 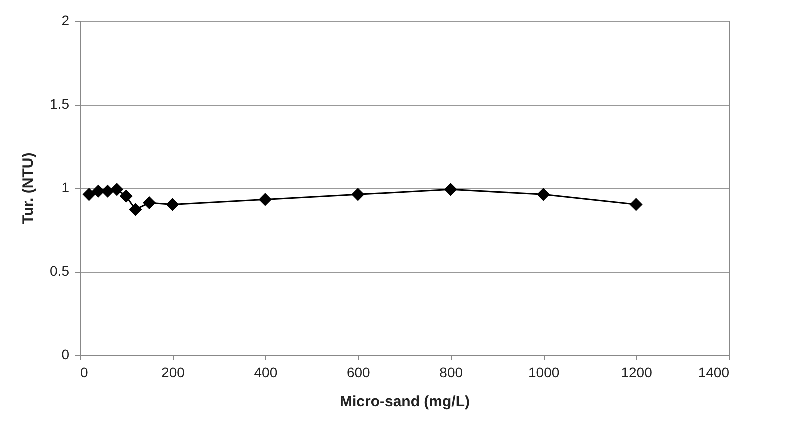 I want to click on y-tick-label: 0.5, so click(x=60, y=271).